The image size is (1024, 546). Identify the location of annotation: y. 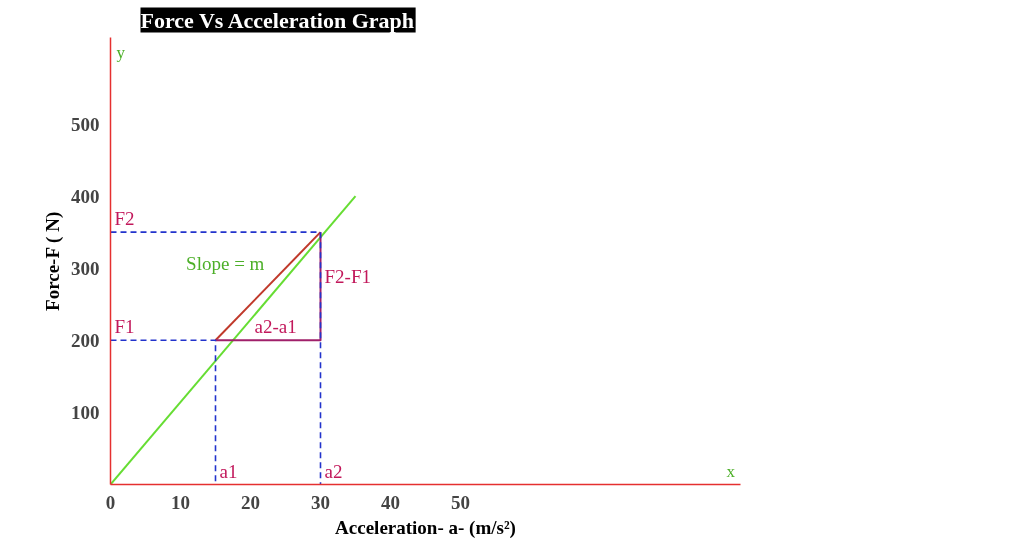
(121, 52).